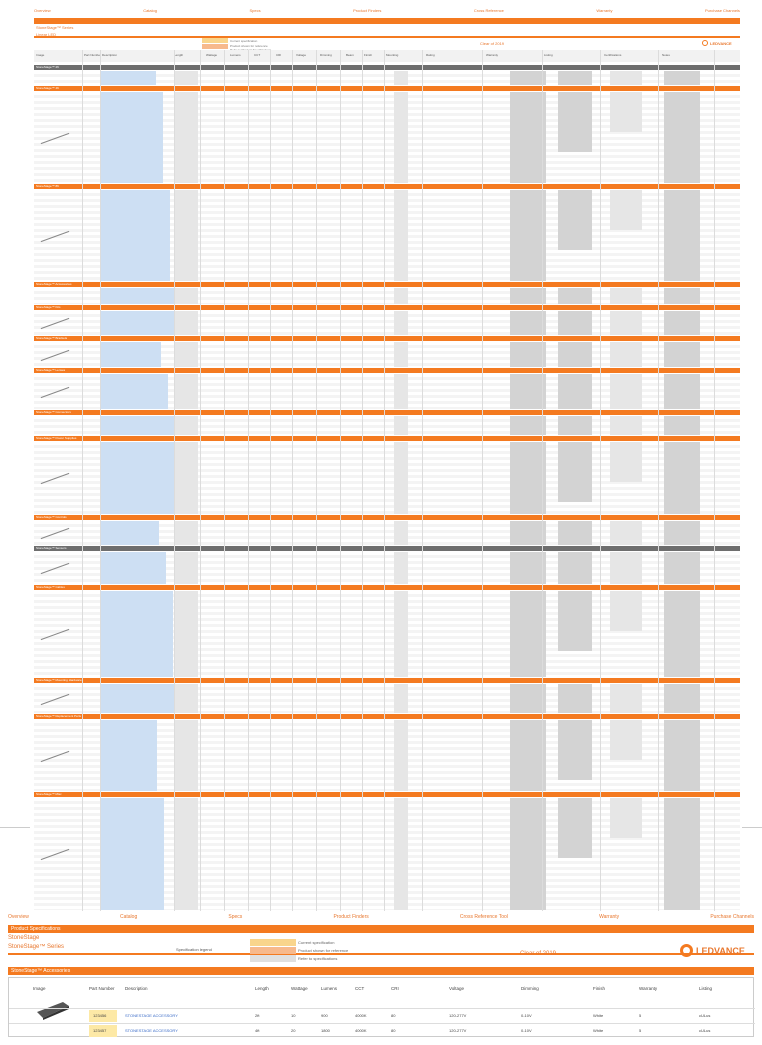  I want to click on bottom-nav-item: Catalog, so click(129, 917).